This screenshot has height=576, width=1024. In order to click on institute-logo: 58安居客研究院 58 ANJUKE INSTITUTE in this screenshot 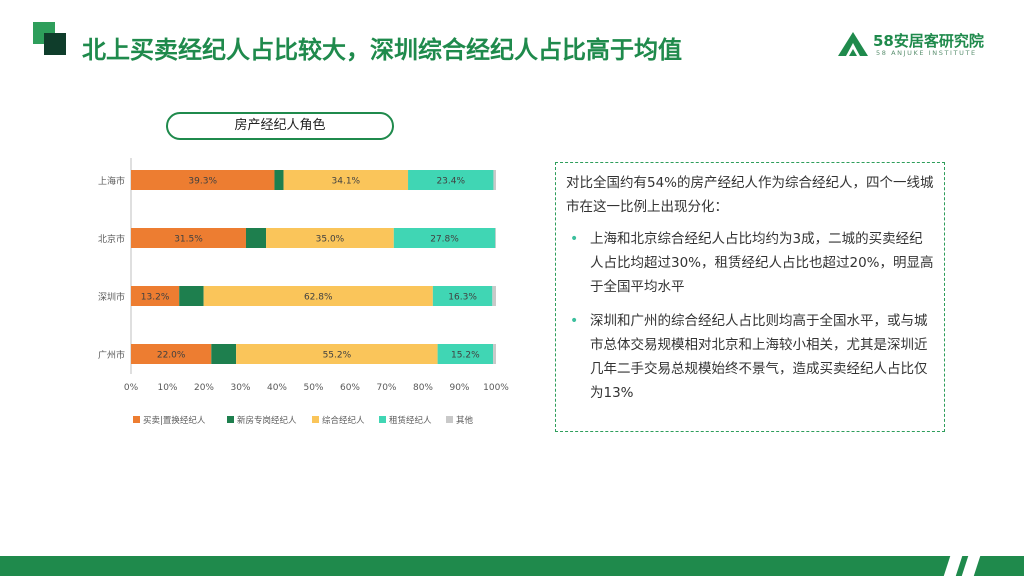, I will do `click(918, 47)`.